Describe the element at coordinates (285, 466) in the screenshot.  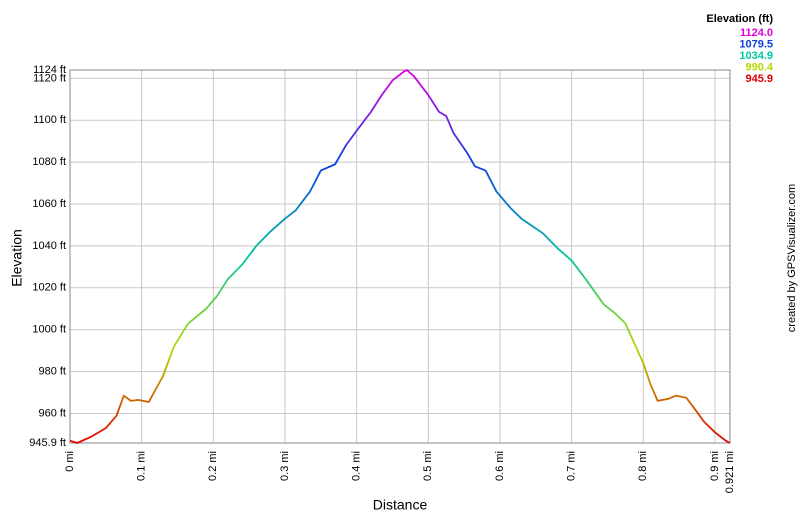
I see `x-tick-label: 0.3 mi` at that location.